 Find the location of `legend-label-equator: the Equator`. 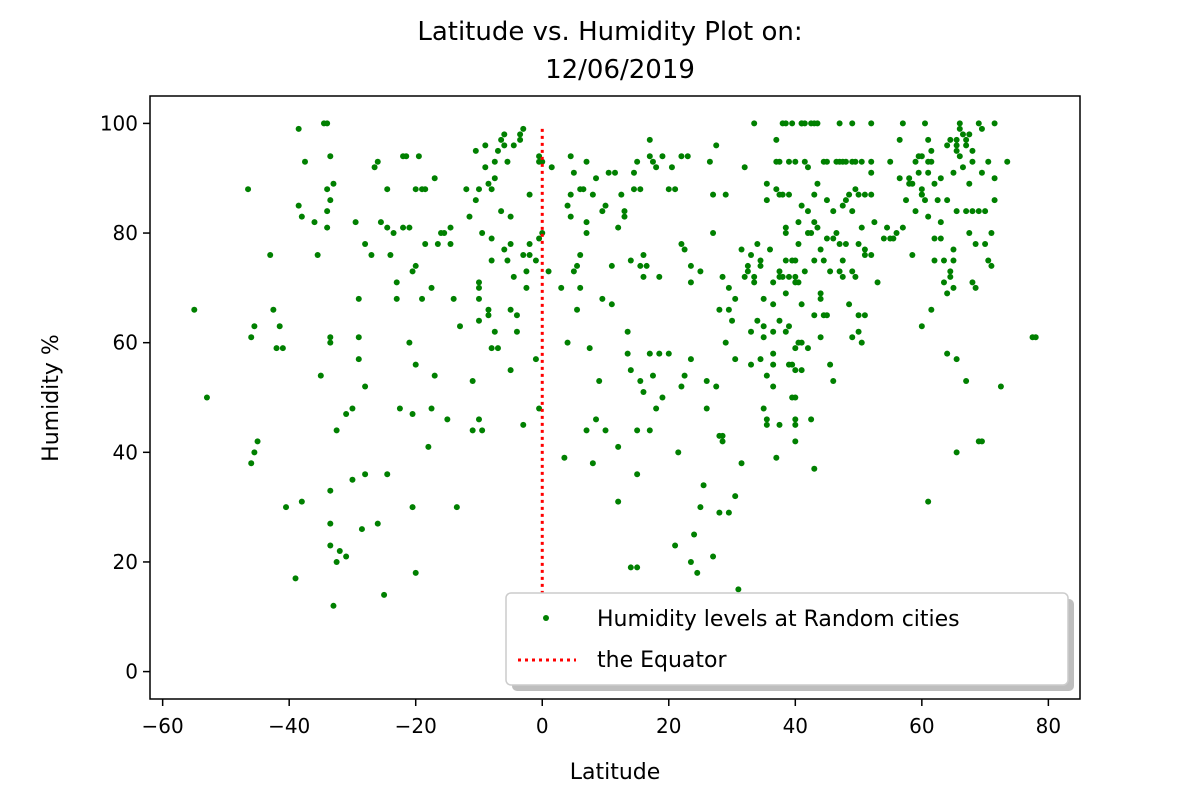

legend-label-equator: the Equator is located at coordinates (662, 660).